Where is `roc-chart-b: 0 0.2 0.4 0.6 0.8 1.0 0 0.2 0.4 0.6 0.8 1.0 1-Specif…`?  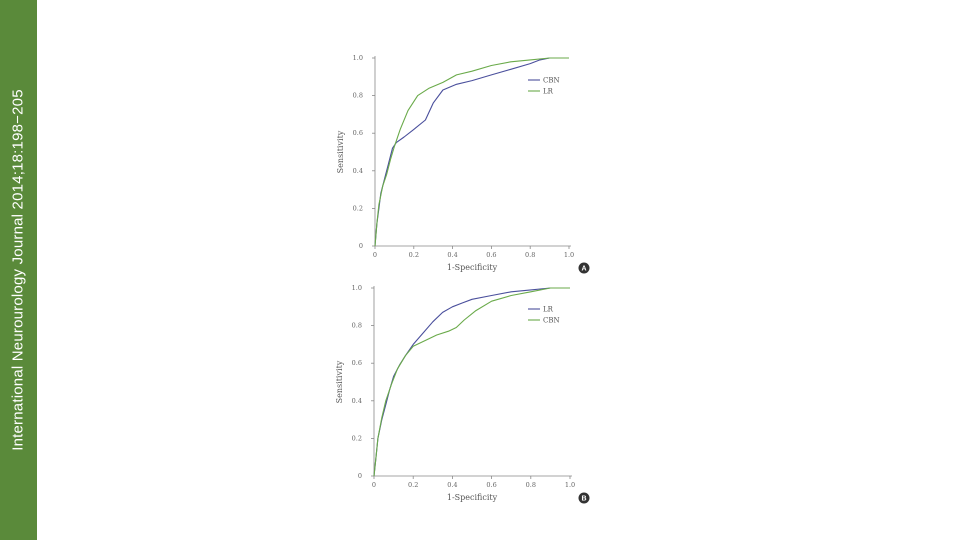
roc-chart-b: 0 0.2 0.4 0.6 0.8 1.0 0 0.2 0.4 0.6 0.8 1.0 1-Specif… is located at coordinates (462, 394).